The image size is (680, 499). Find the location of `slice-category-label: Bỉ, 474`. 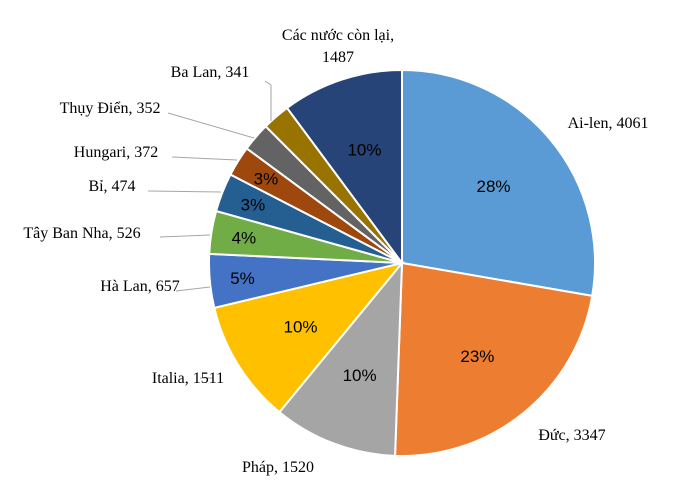

slice-category-label: Bỉ, 474 is located at coordinates (111, 186).